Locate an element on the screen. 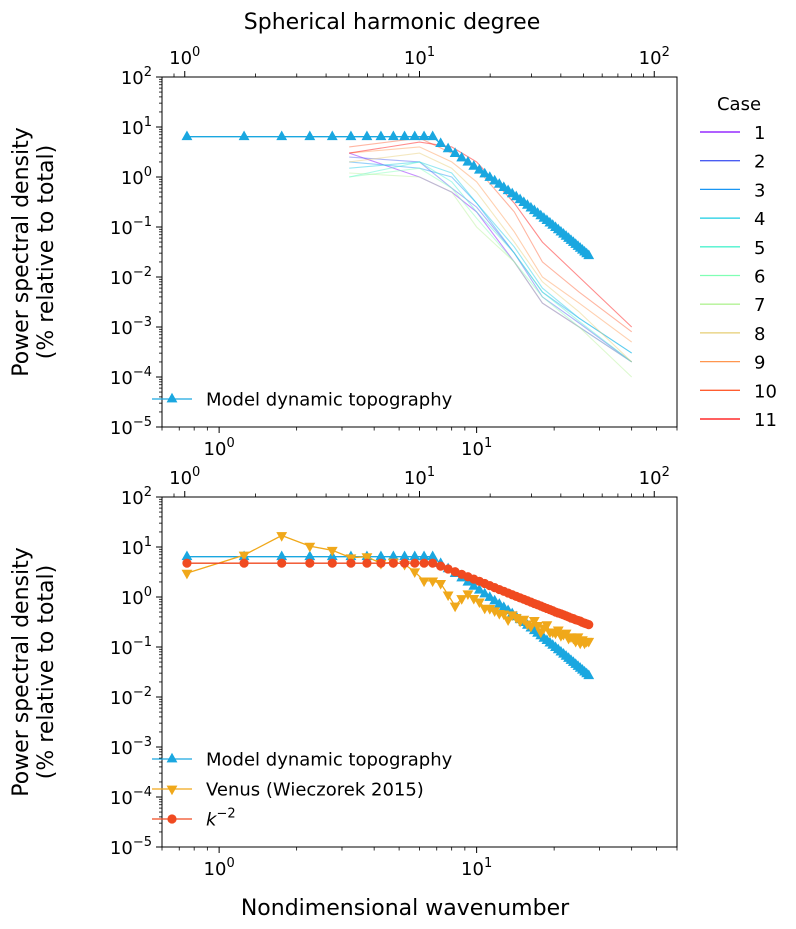 This screenshot has height=929, width=796. case-legend: Case 1 2 3 4 5 6 7 8 9 10 11 is located at coordinates (738, 262).